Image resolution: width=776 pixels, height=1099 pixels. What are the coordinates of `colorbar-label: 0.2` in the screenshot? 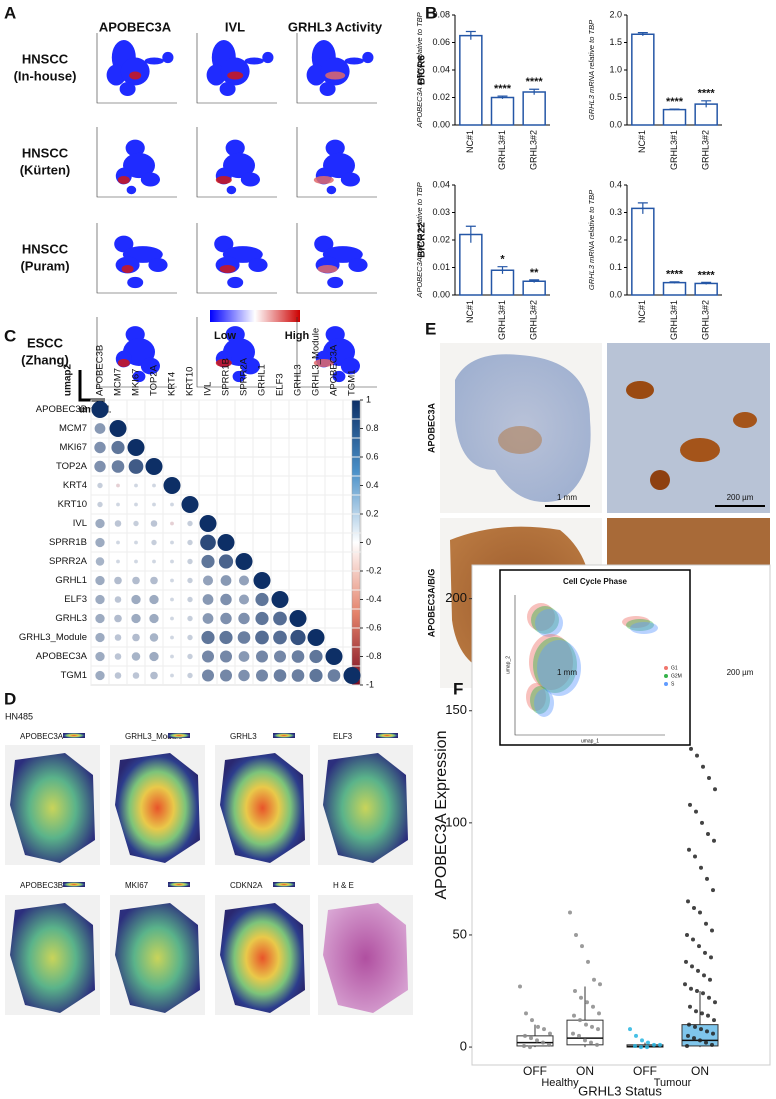 It's located at (372, 513).